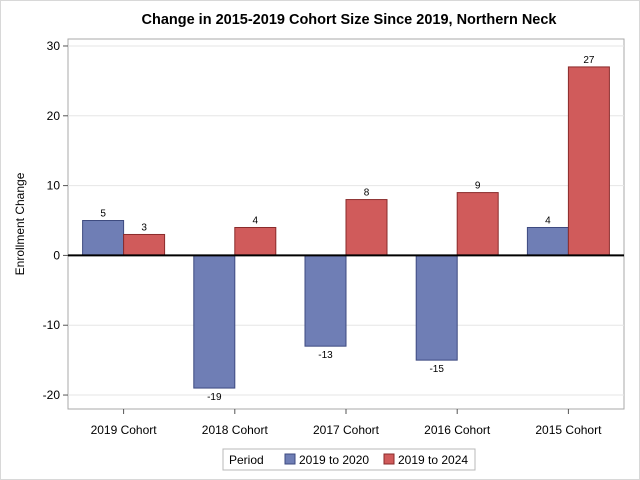  What do you see at coordinates (54, 186) in the screenshot?
I see `y-tick-label: 10` at bounding box center [54, 186].